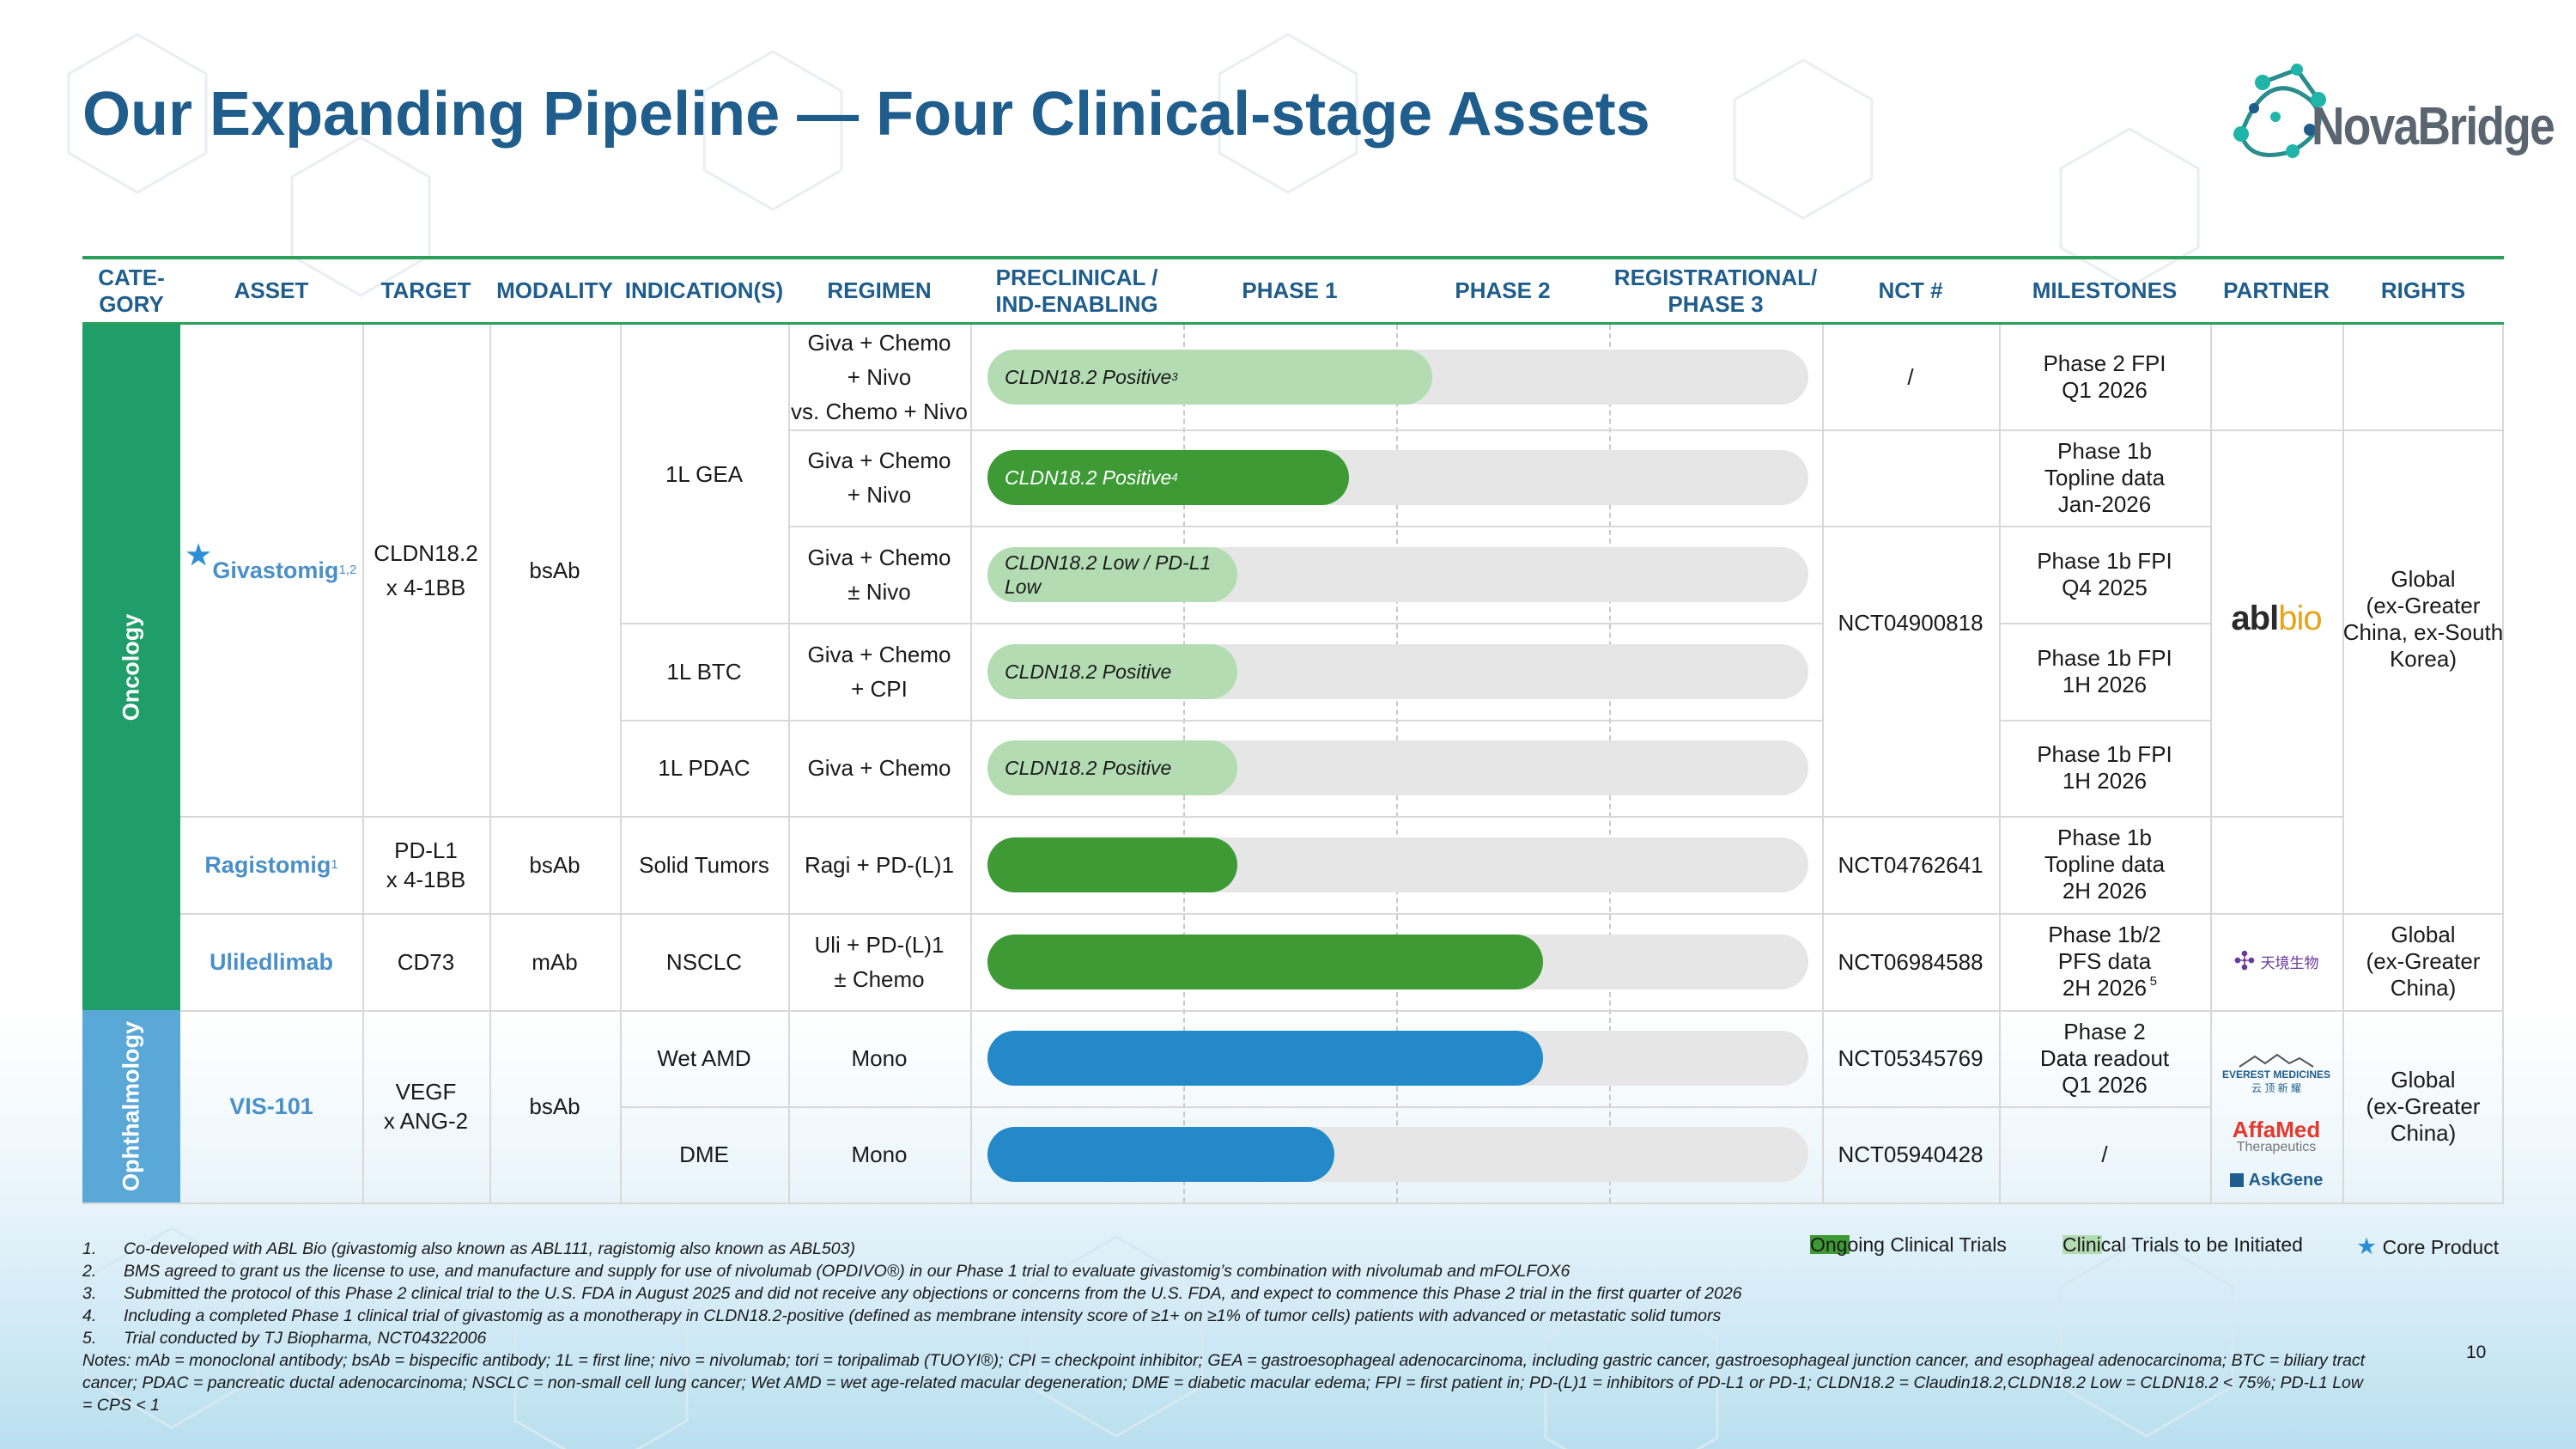 The height and width of the screenshot is (1449, 2576). What do you see at coordinates (2423, 1106) in the screenshot?
I see `rights-vis101: Global (ex-Greater China)` at bounding box center [2423, 1106].